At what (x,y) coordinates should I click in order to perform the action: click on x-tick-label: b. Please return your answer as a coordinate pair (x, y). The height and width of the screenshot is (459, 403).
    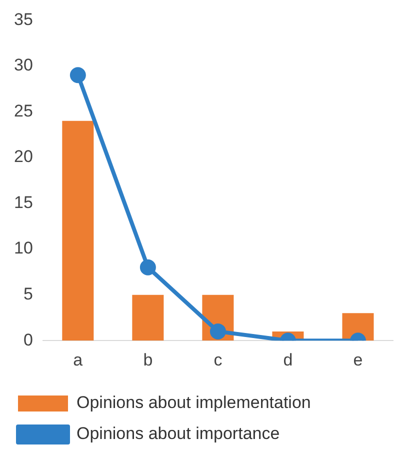
    Looking at the image, I should click on (148, 360).